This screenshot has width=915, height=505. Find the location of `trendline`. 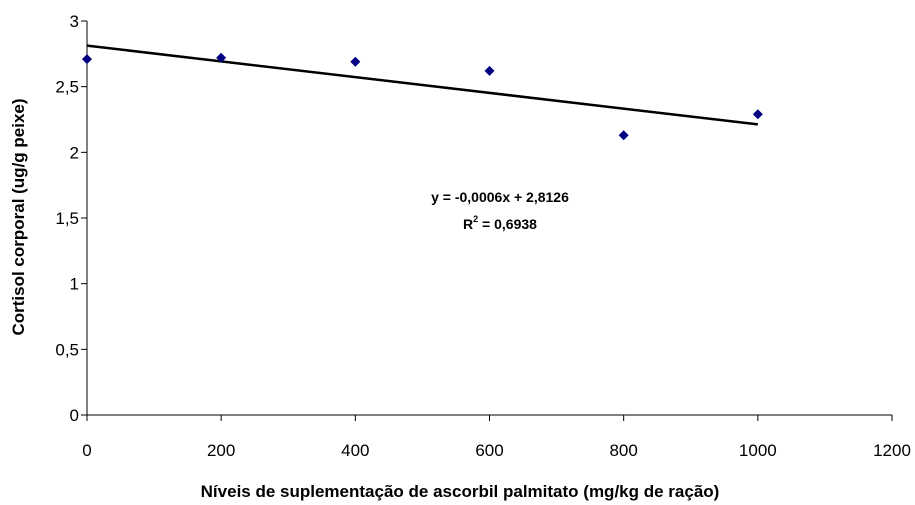

trendline is located at coordinates (422, 85).